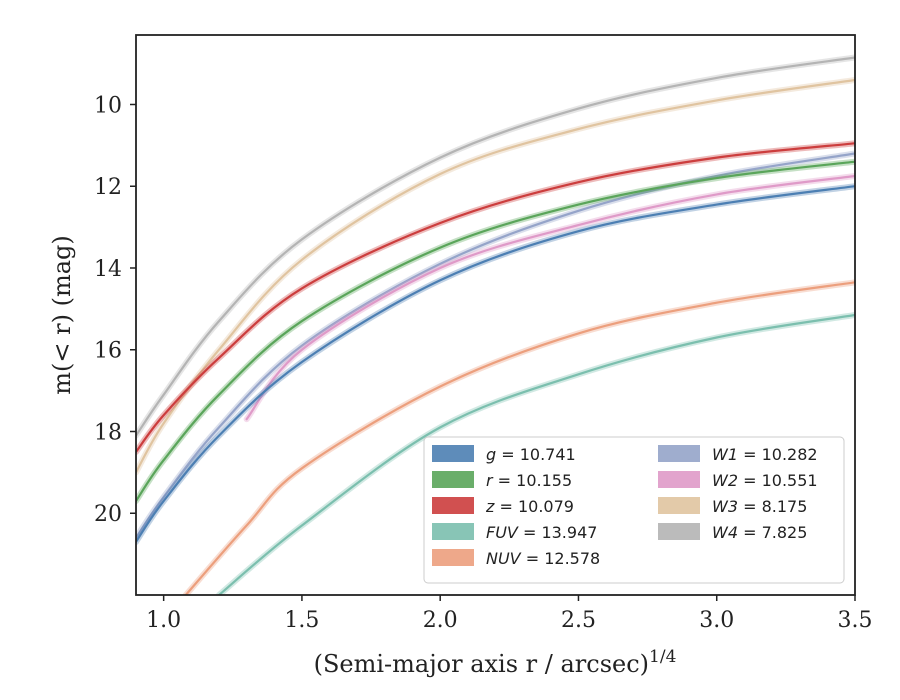 The height and width of the screenshot is (700, 900). What do you see at coordinates (541, 532) in the screenshot?
I see `legend-label-fuv: FUV = 13.947` at bounding box center [541, 532].